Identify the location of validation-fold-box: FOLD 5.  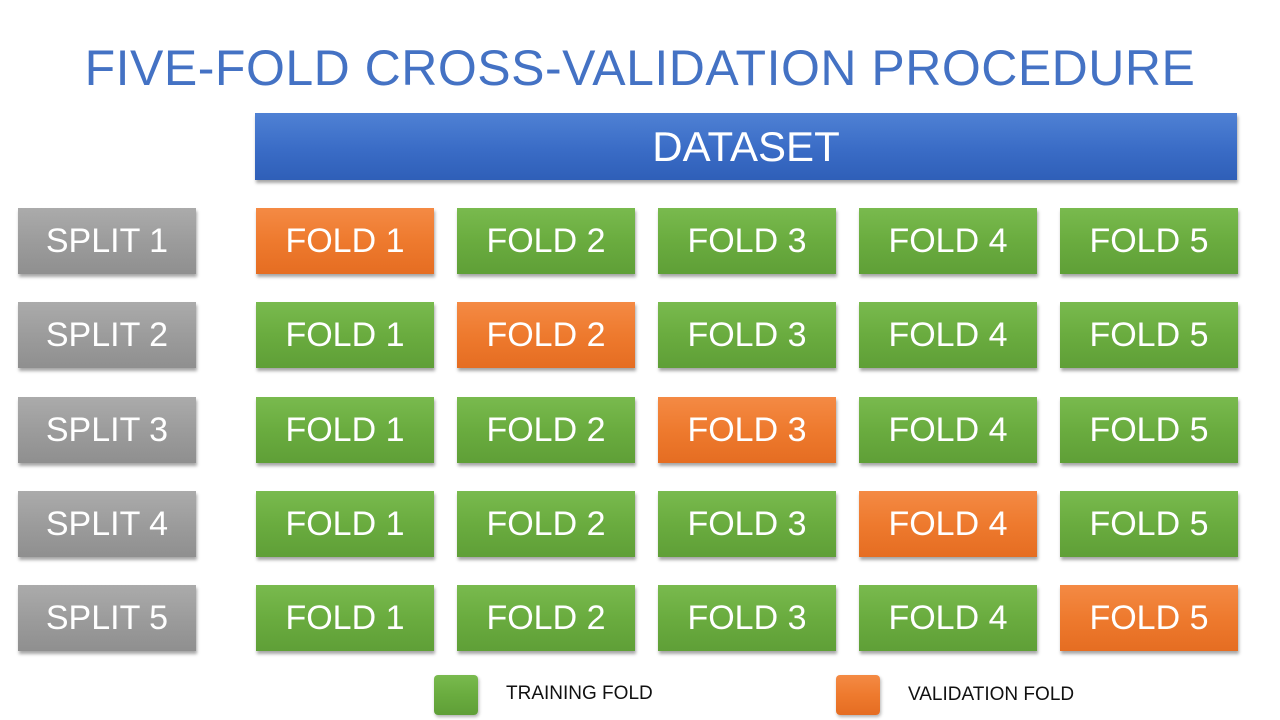
(1149, 618).